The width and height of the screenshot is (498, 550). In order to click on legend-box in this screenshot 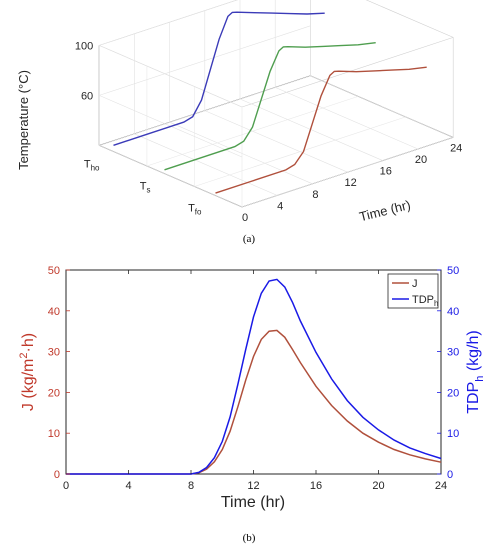, I will do `click(413, 291)`.